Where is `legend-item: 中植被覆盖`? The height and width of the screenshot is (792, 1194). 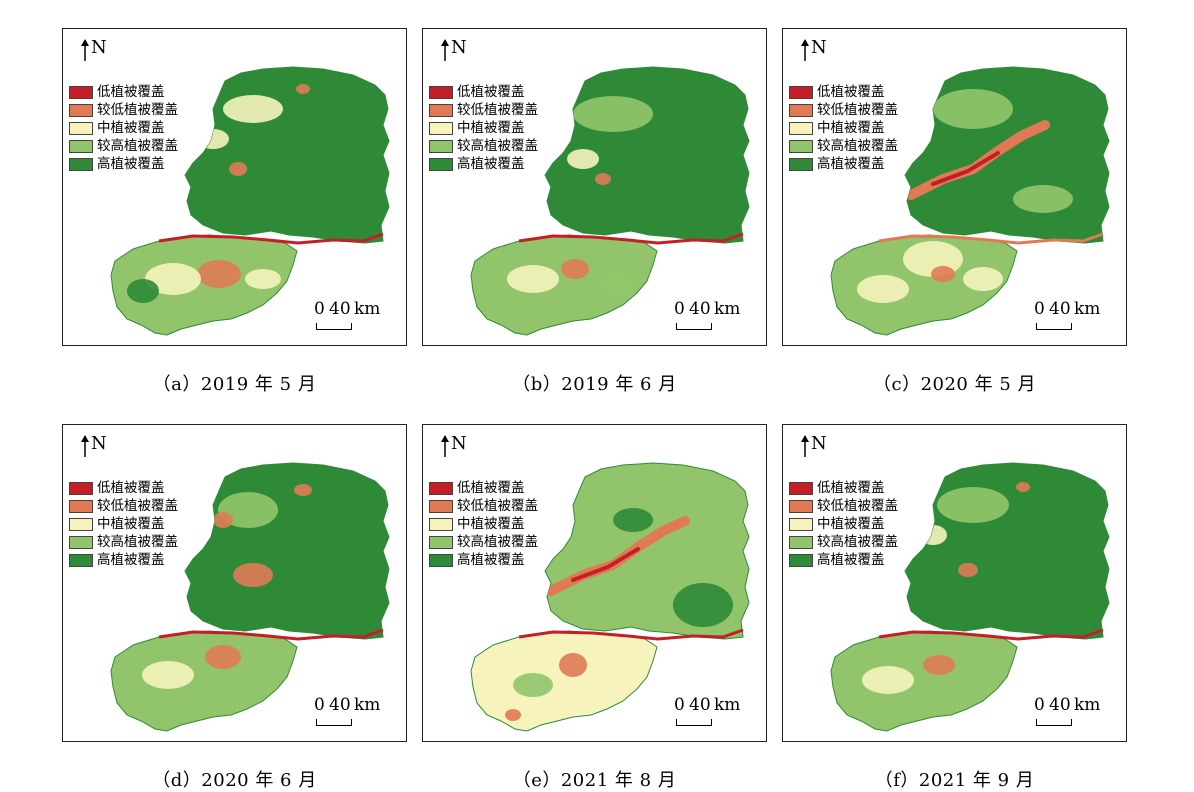
legend-item: 中植被覆盖 is located at coordinates (123, 128).